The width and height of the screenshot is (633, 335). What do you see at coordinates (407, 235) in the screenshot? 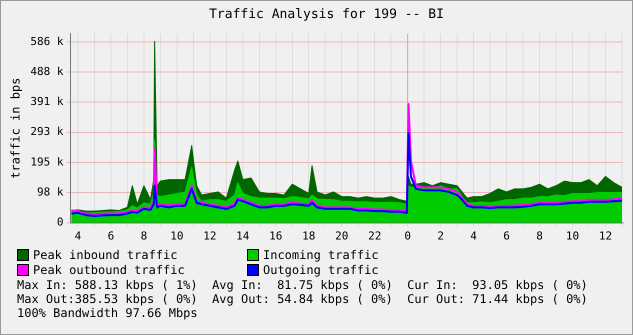
I see `x-tick-label: 0` at bounding box center [407, 235].